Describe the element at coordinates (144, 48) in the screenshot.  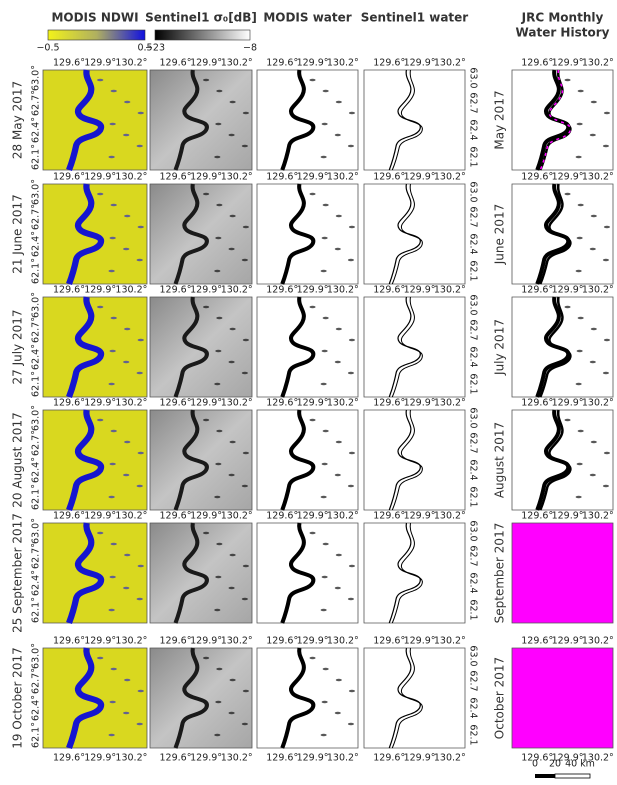
I see `colorbar-label: 0.5` at that location.